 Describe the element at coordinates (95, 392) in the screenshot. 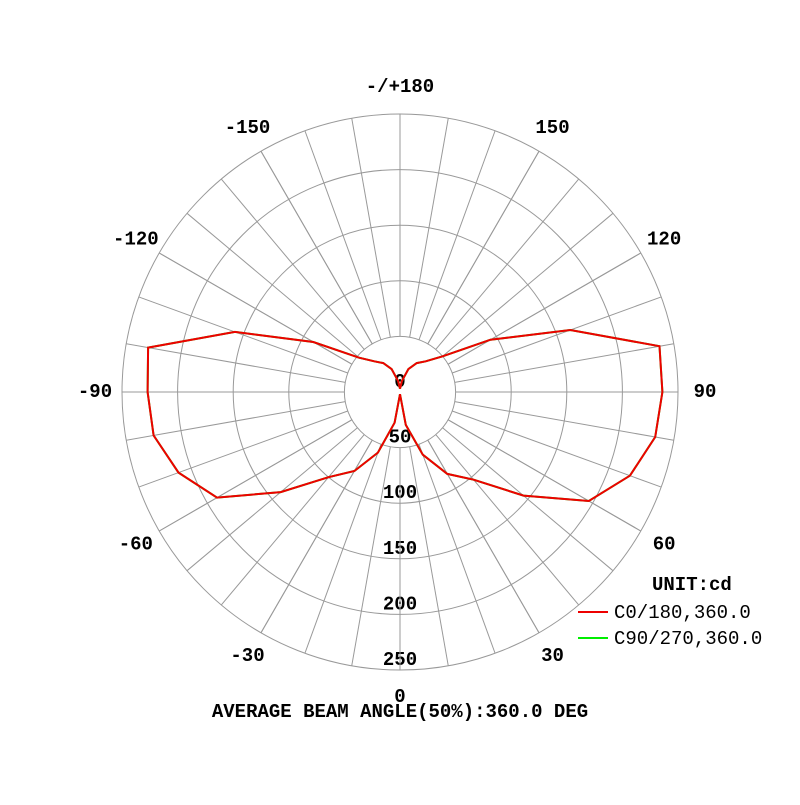

I see `angle-tick-label: -90` at that location.